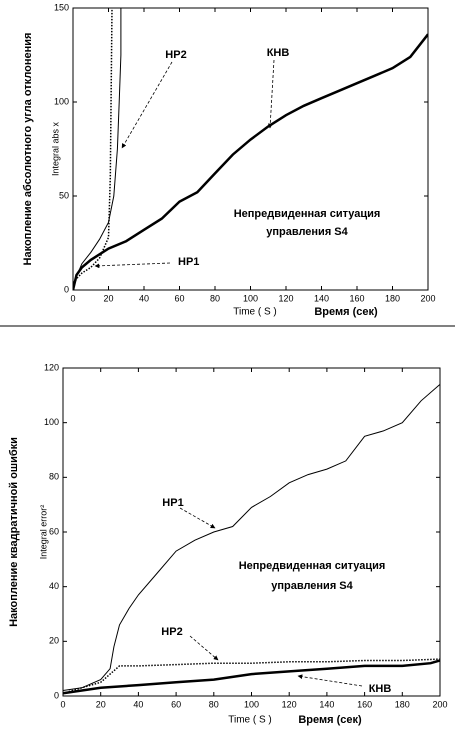 Image resolution: width=455 pixels, height=740 pixels. I want to click on y-tick-label: 20, so click(54, 641).